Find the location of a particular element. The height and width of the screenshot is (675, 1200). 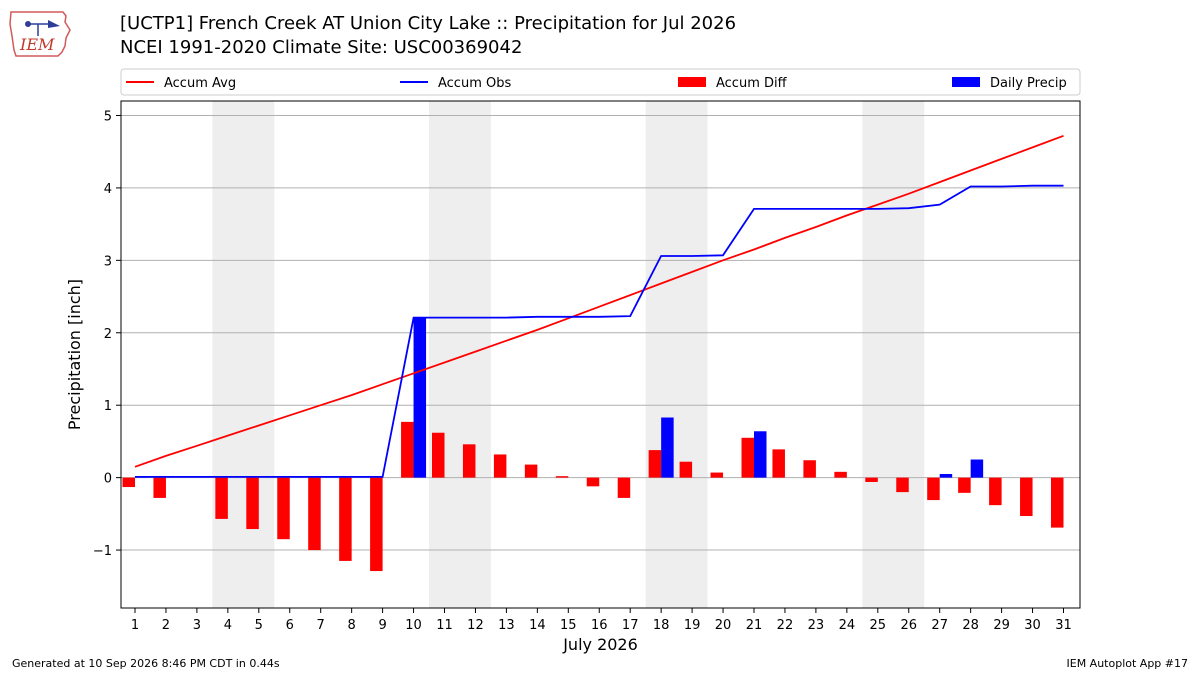

x-tick-label: 14 is located at coordinates (537, 625).